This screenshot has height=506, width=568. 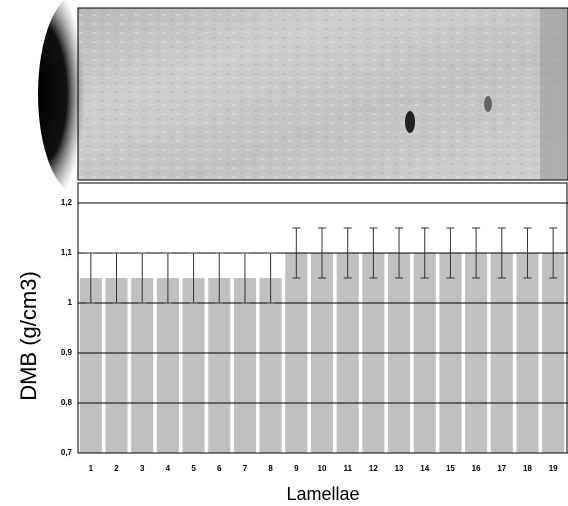 I want to click on x-tick-label: 12, so click(x=373, y=468).